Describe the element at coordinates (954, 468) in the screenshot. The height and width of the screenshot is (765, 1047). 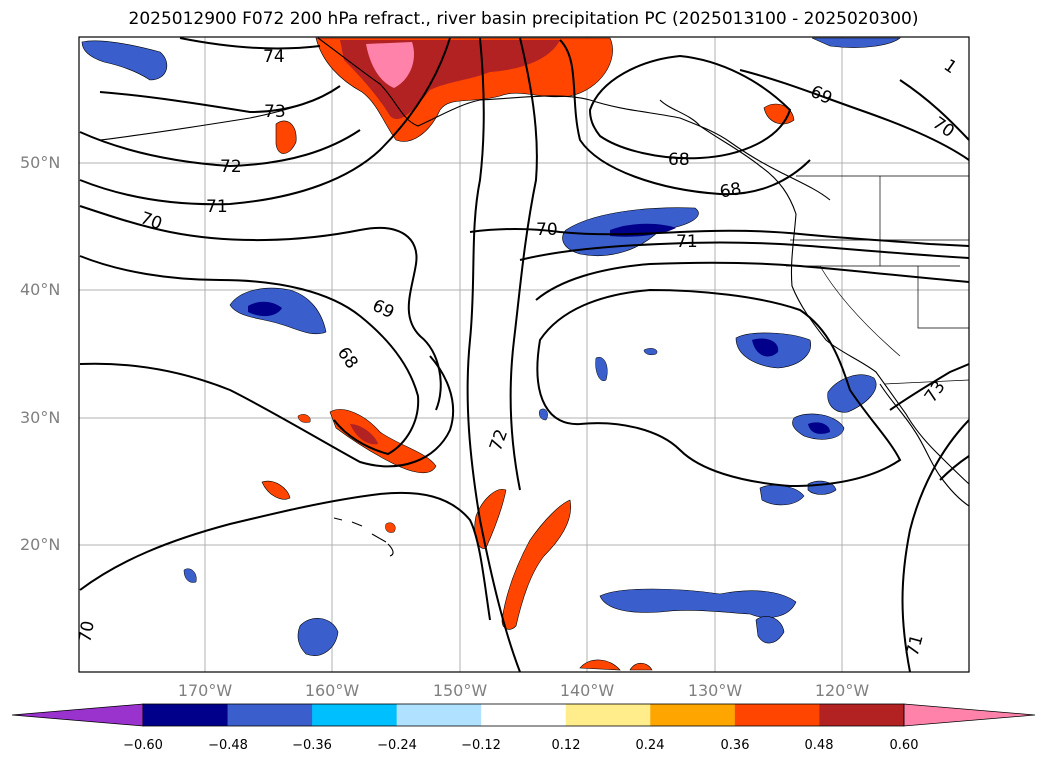
I see `contour-southeast-small` at that location.